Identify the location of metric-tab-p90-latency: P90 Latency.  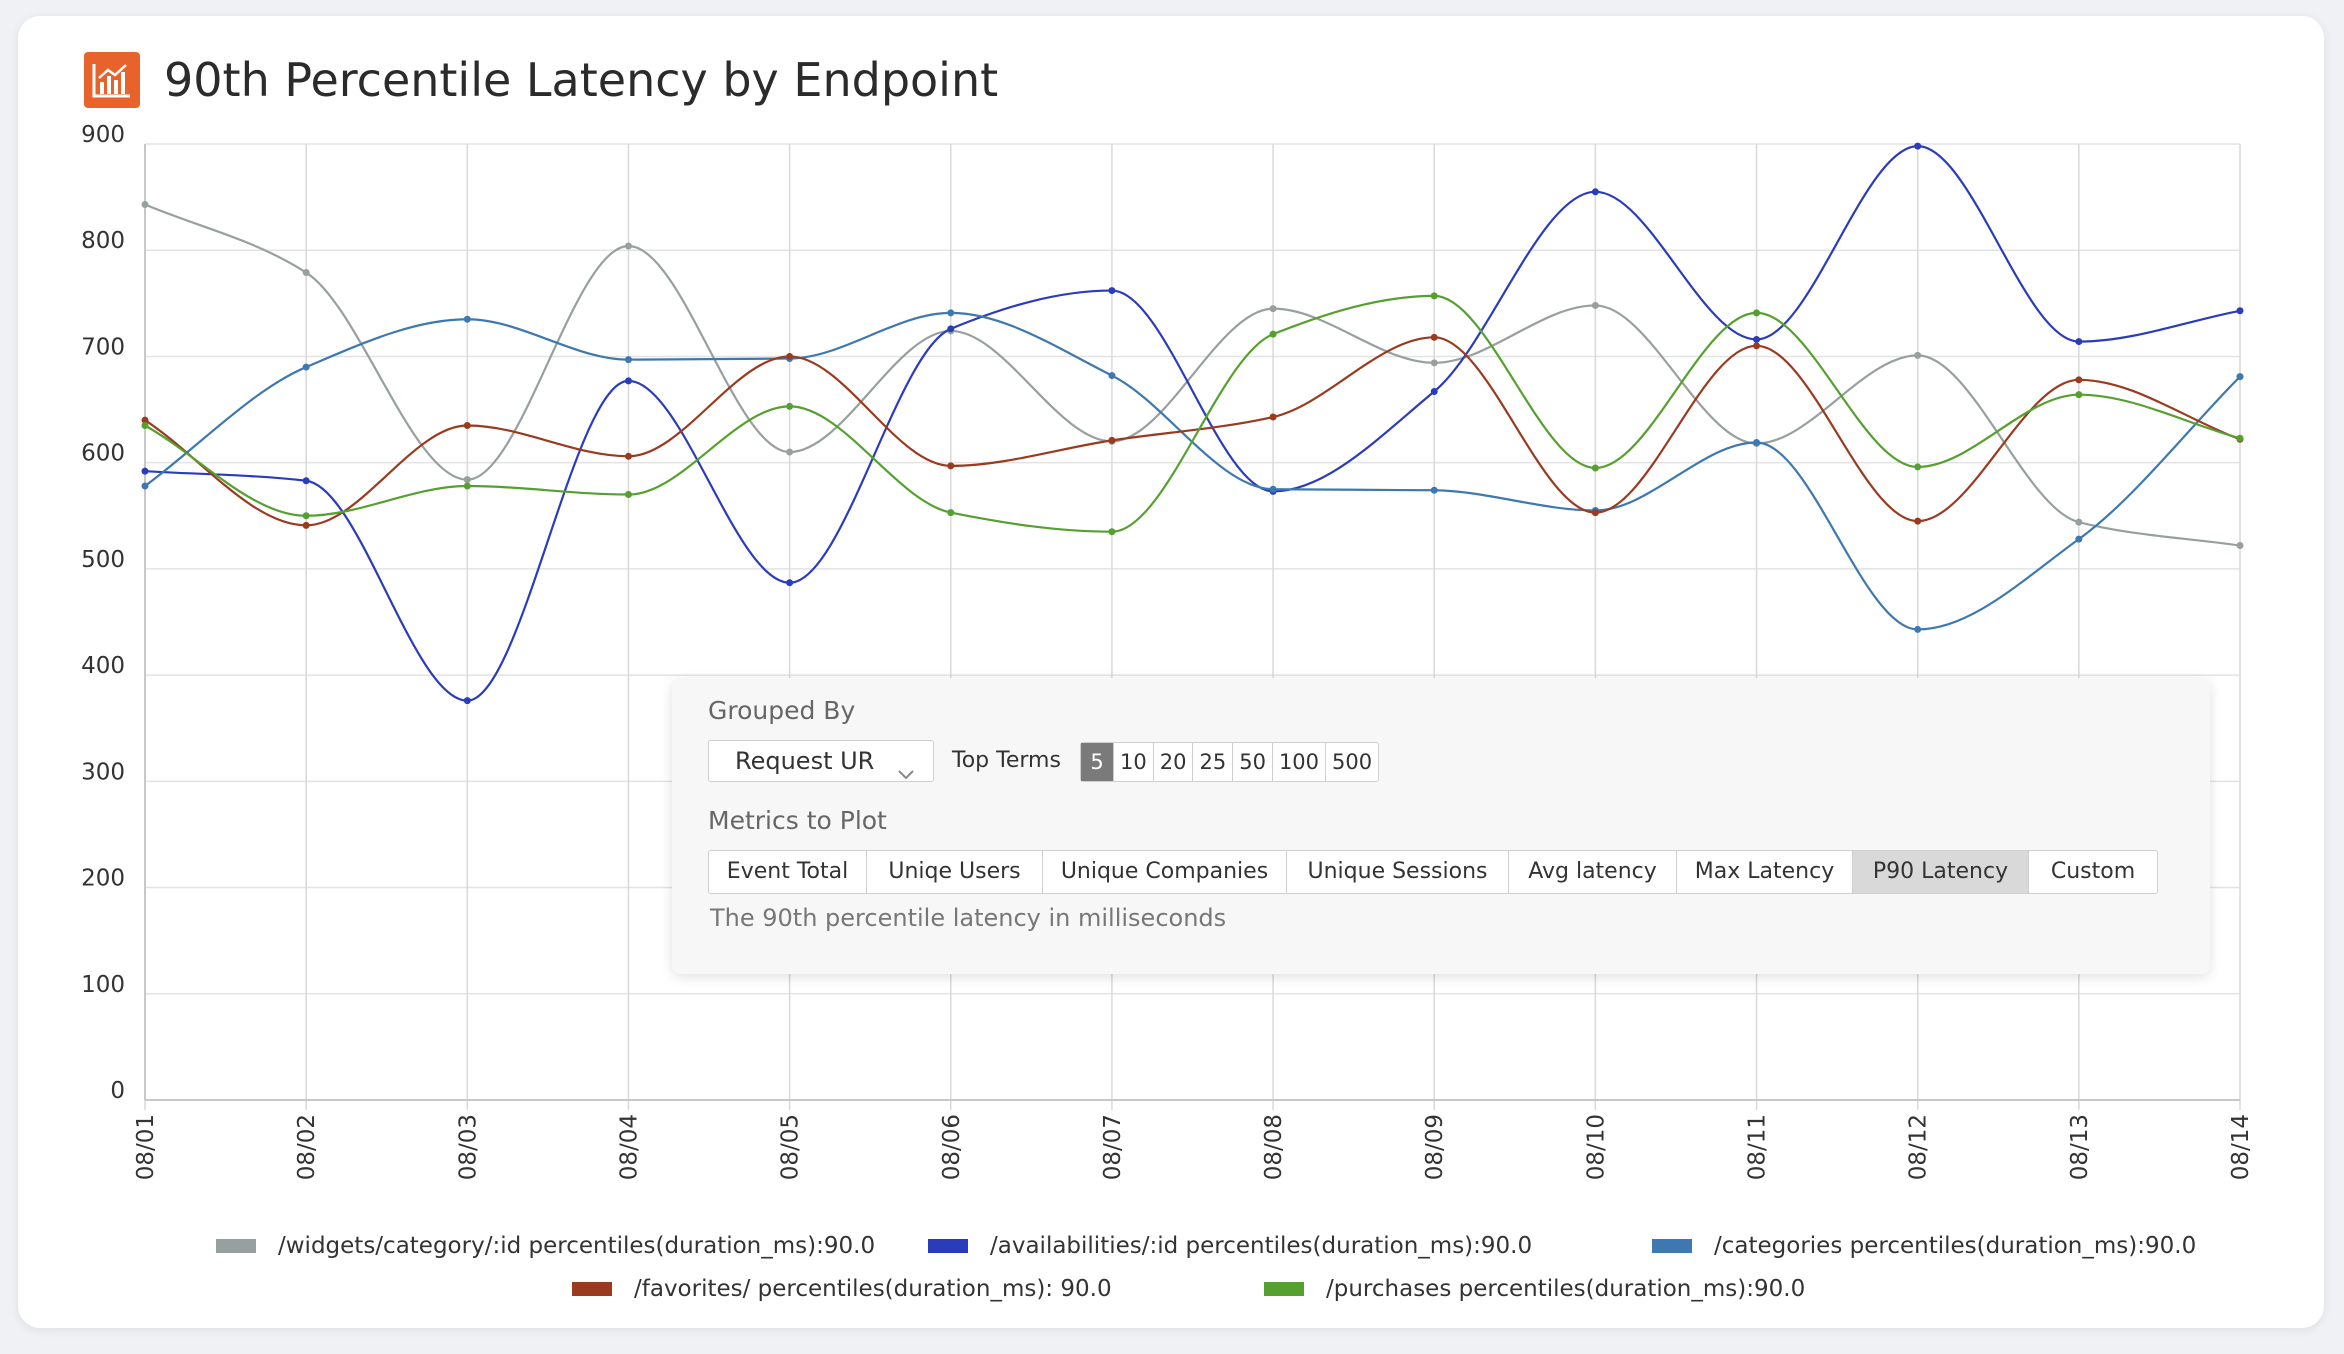
(1941, 872).